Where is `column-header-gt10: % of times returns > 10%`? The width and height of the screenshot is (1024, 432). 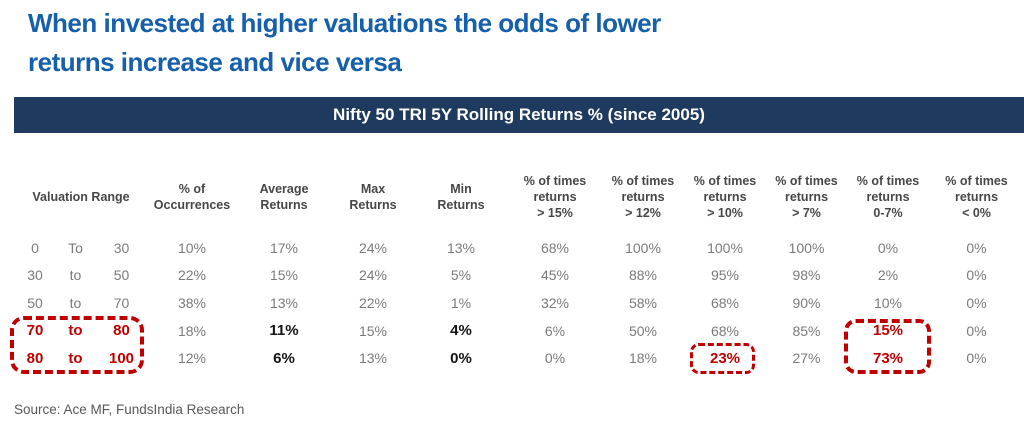 column-header-gt10: % of times returns > 10% is located at coordinates (725, 197).